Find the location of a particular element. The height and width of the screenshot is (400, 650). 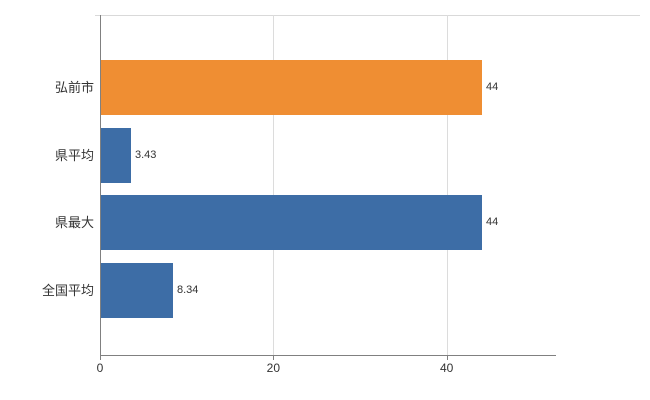

category-label-0: 弘前市 is located at coordinates (74, 87).